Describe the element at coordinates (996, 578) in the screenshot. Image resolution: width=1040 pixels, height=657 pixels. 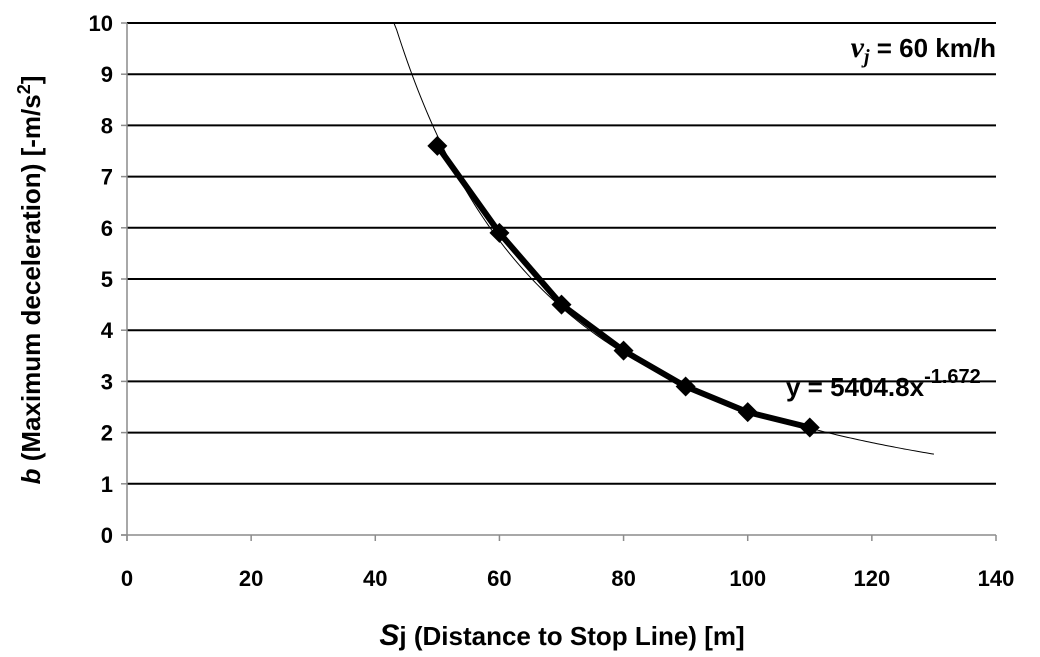
I see `x-tick-label-7: 140` at that location.